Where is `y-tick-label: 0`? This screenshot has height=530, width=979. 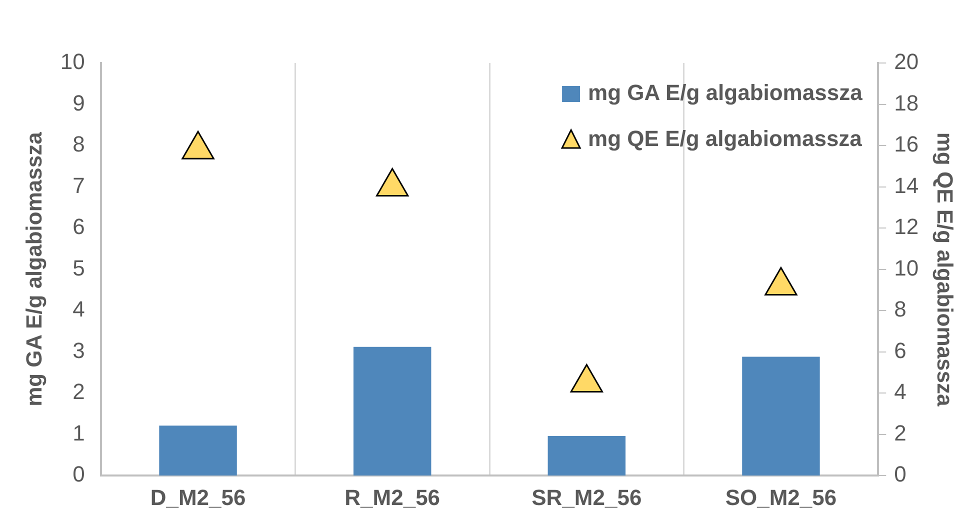
y-tick-label: 0 is located at coordinates (78, 474).